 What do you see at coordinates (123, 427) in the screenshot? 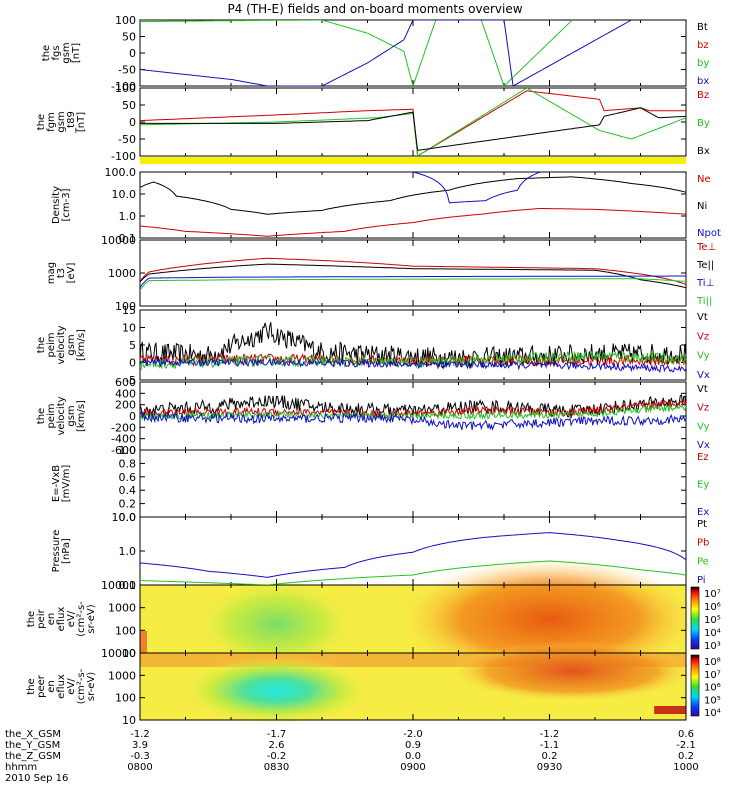
I see `y-tick-label: -200` at bounding box center [123, 427].